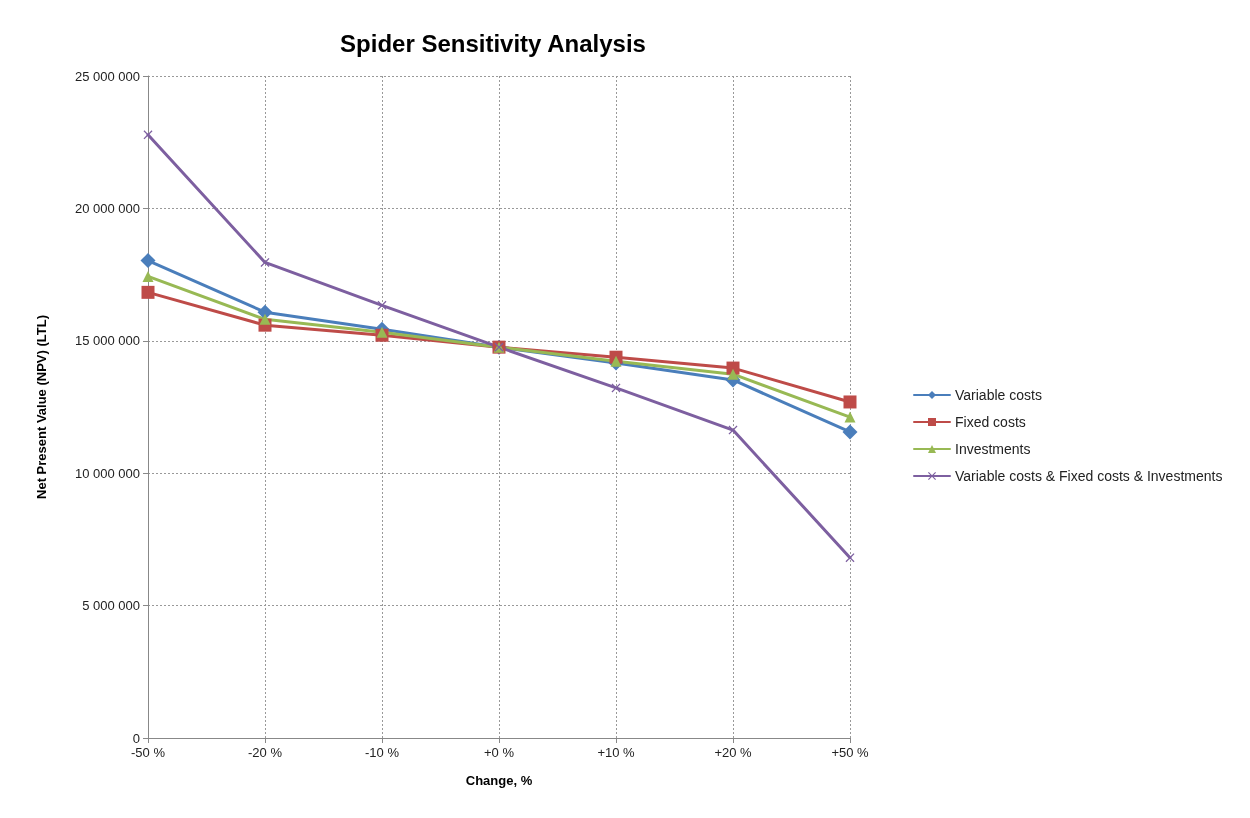  I want to click on x-tick-label: +0 %, so click(499, 752).